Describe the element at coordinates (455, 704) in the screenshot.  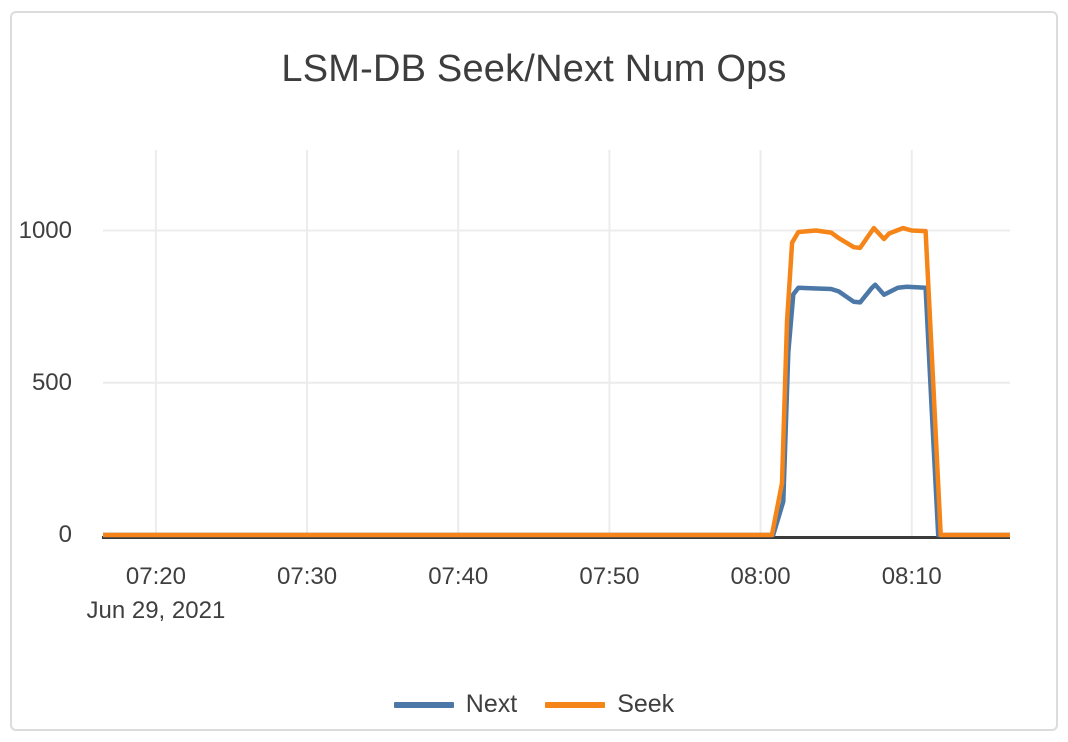
I see `legend-item-next: Next` at that location.